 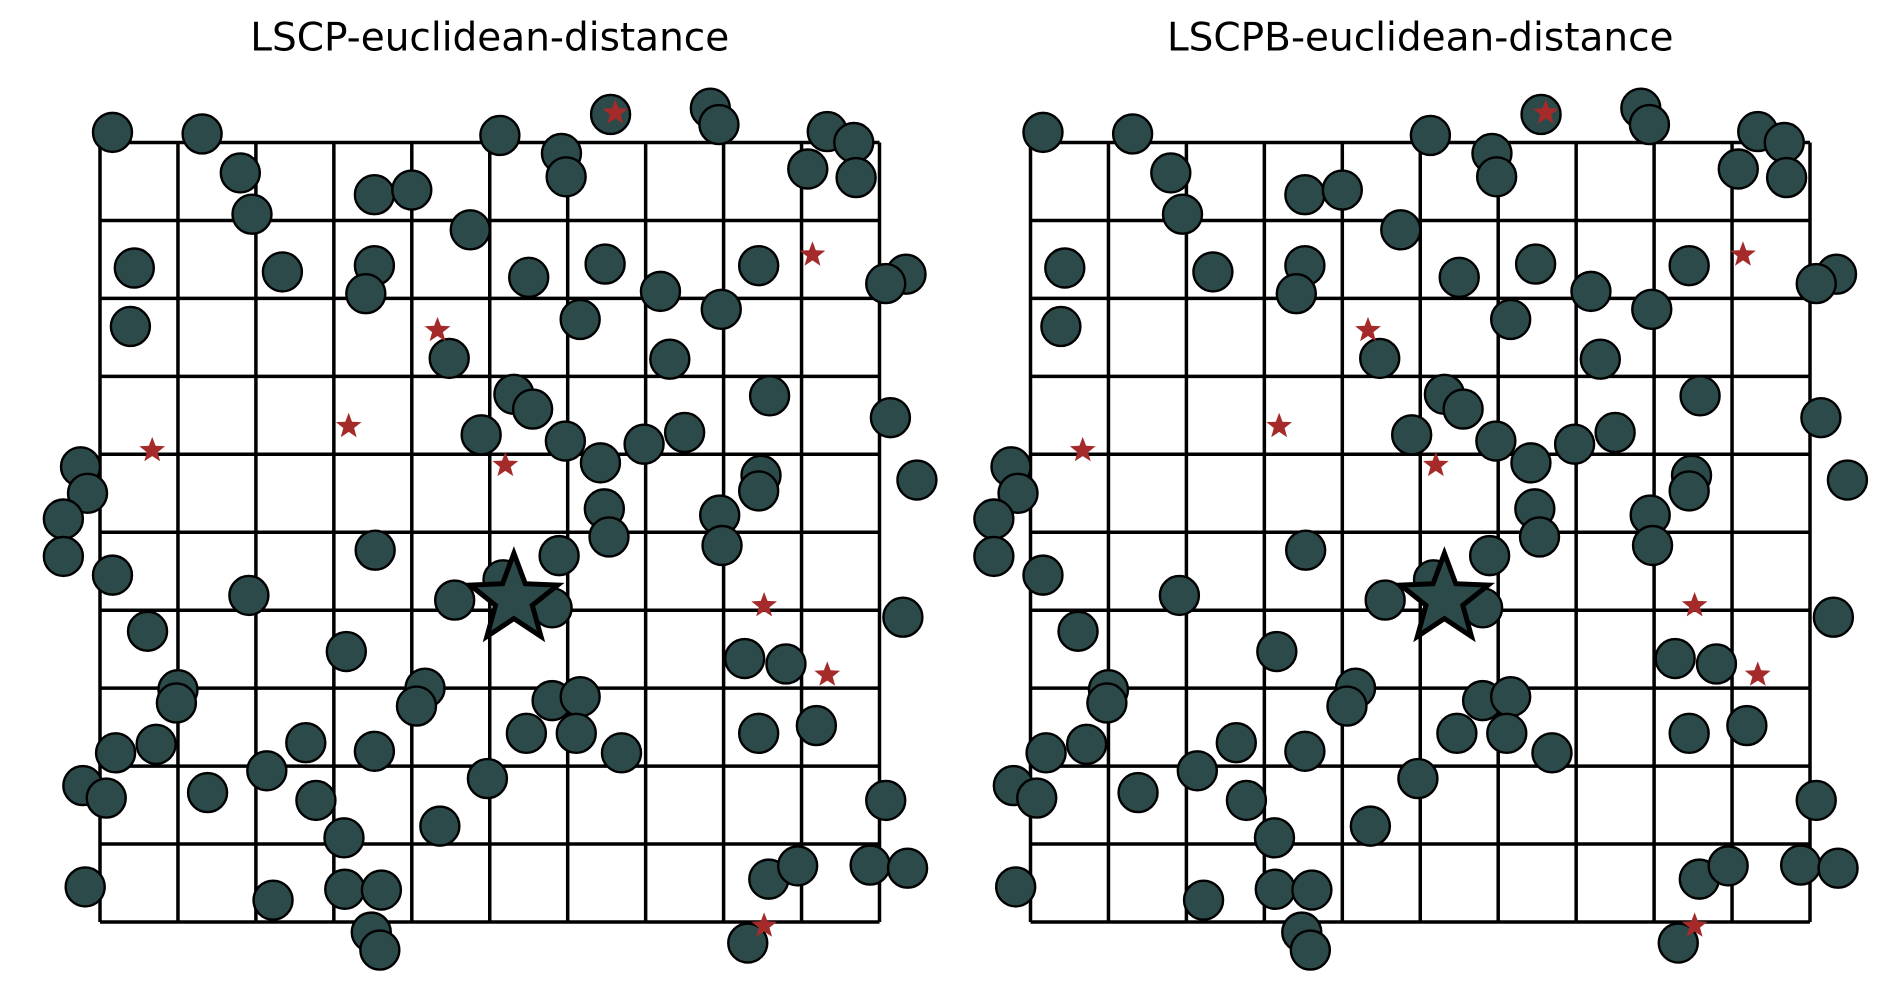 I want to click on big-star, so click(x=514, y=594).